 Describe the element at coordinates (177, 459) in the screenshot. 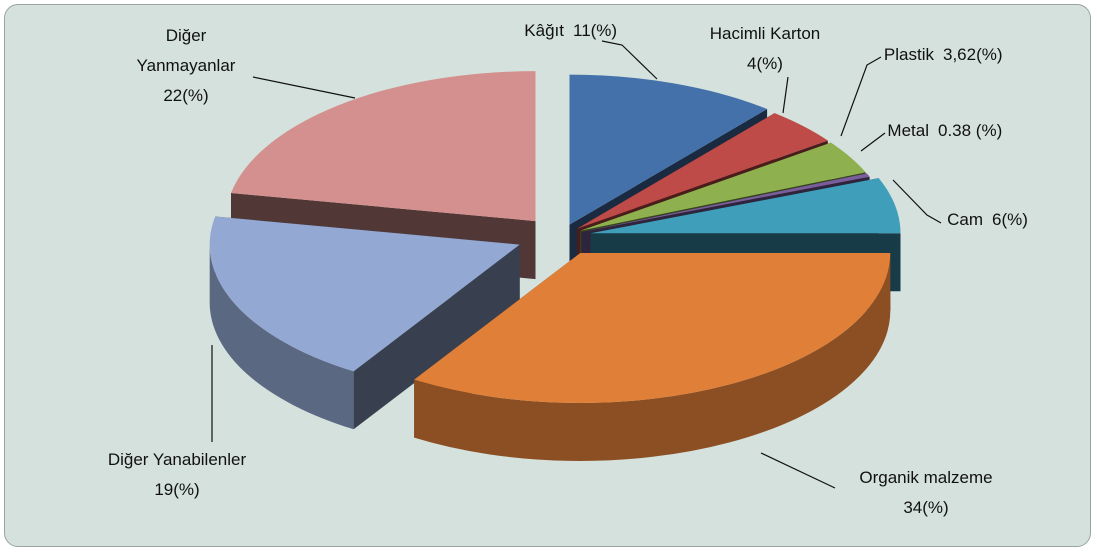

I see `label-name: Diğer Yanabilenler` at that location.